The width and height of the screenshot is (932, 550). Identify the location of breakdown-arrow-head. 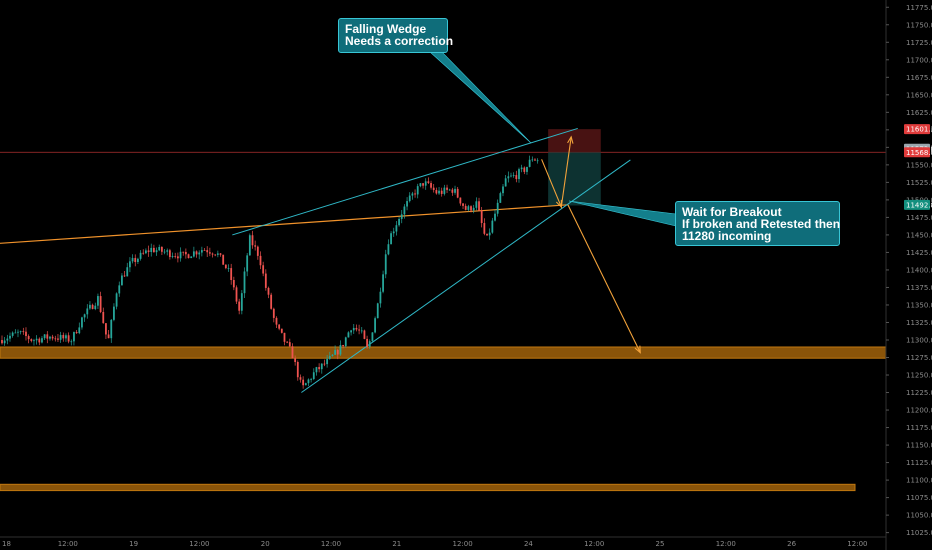
(637, 349).